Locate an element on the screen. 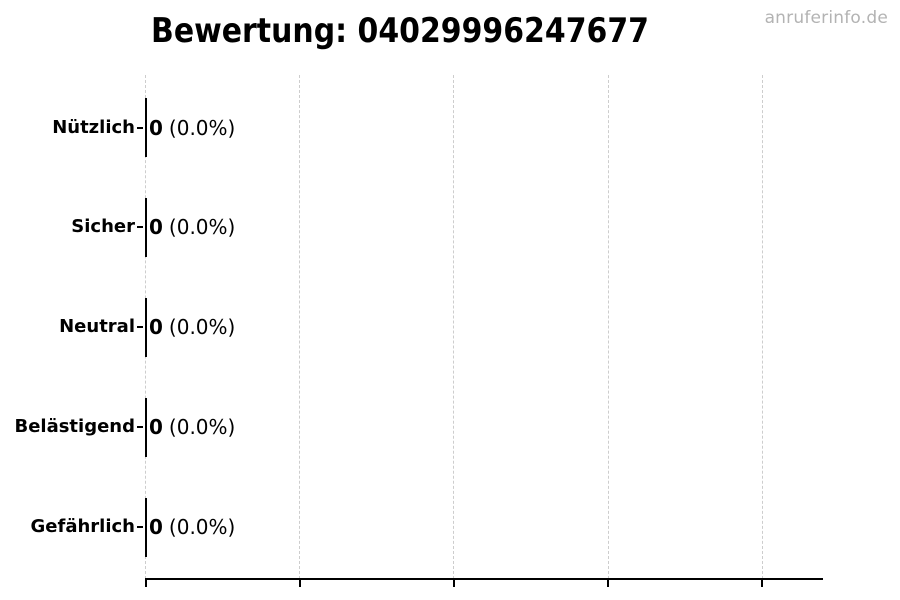  watermark: anruferinfo.de is located at coordinates (826, 18).